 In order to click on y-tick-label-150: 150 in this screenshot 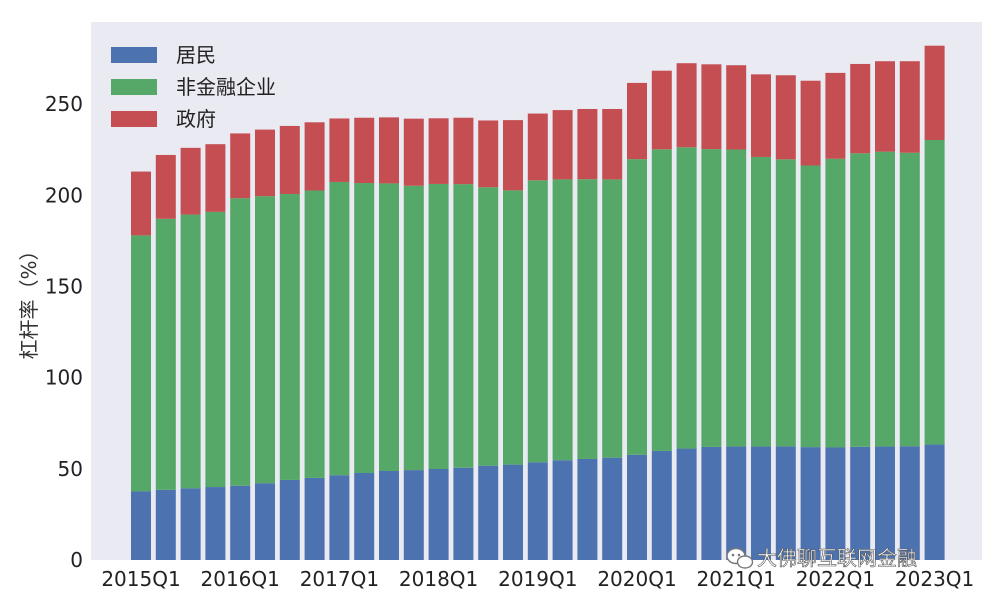, I will do `click(64, 286)`.